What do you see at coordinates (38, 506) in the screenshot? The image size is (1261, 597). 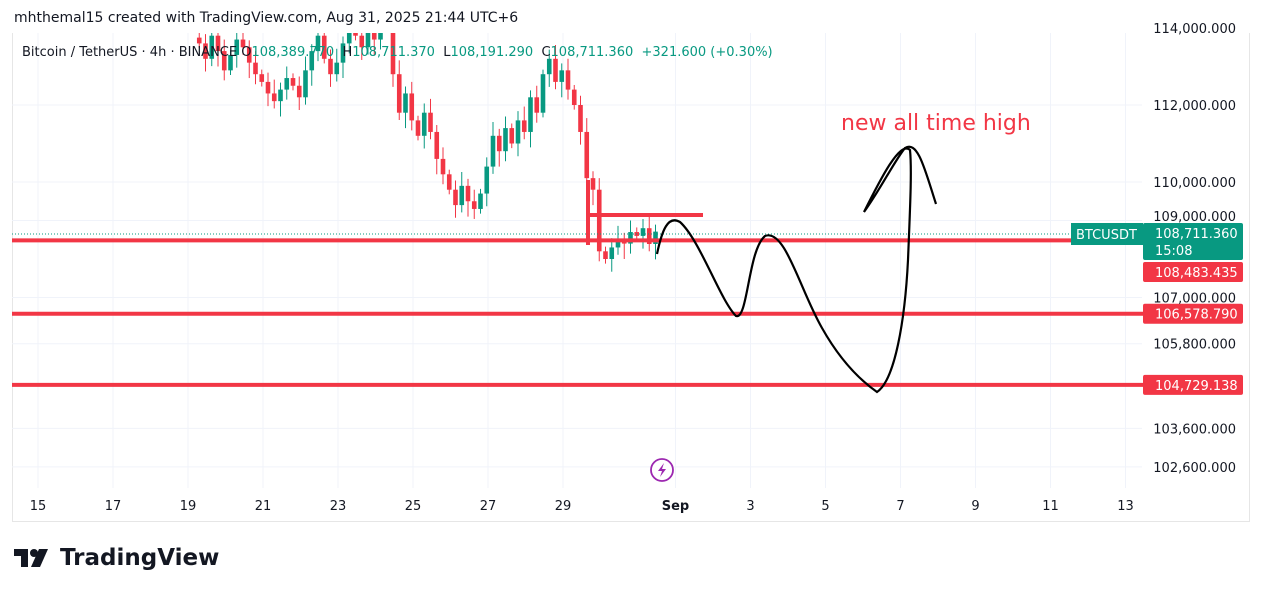 I see `x-tick-label: 15` at bounding box center [38, 506].